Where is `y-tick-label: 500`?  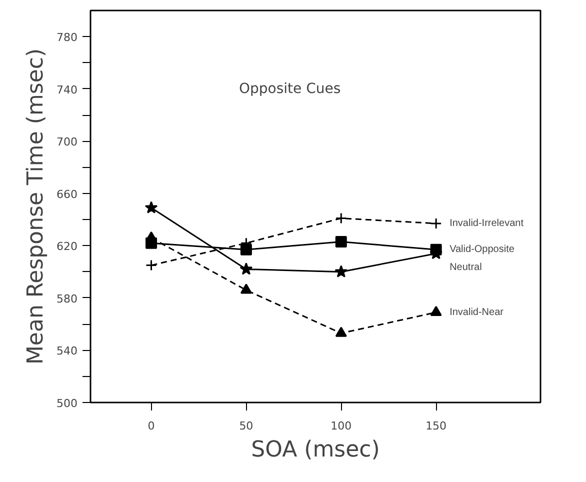
y-tick-label: 500 is located at coordinates (67, 403).